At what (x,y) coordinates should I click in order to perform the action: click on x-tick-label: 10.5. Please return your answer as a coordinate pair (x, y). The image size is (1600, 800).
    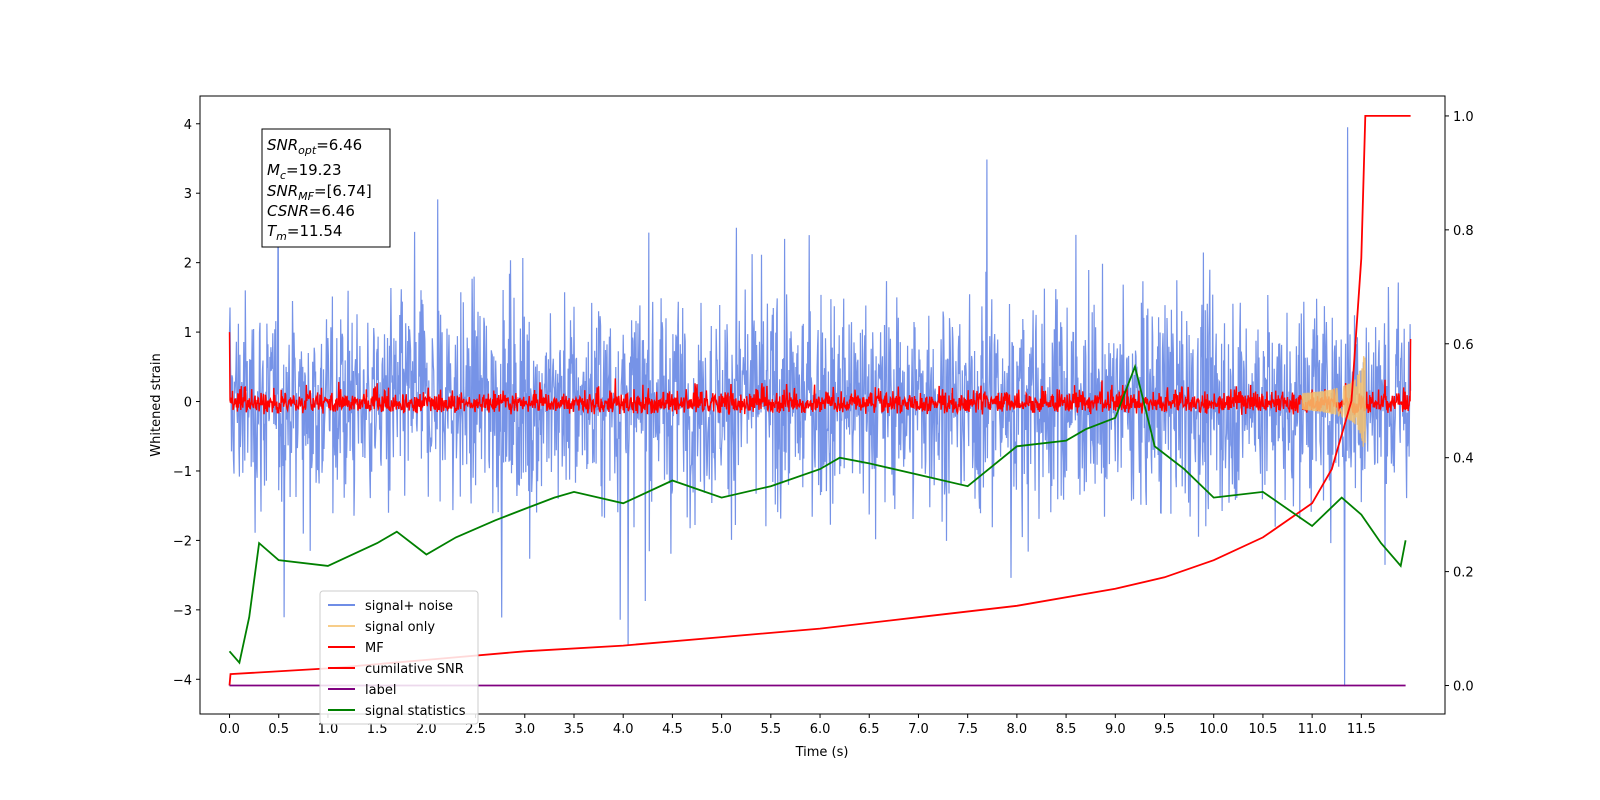
    Looking at the image, I should click on (1262, 729).